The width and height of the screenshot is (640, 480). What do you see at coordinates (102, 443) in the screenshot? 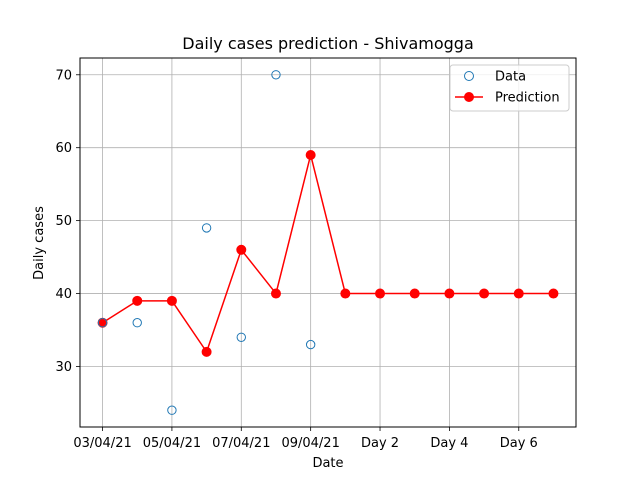
I see `x-tick-label: 03/04/21` at bounding box center [102, 443].